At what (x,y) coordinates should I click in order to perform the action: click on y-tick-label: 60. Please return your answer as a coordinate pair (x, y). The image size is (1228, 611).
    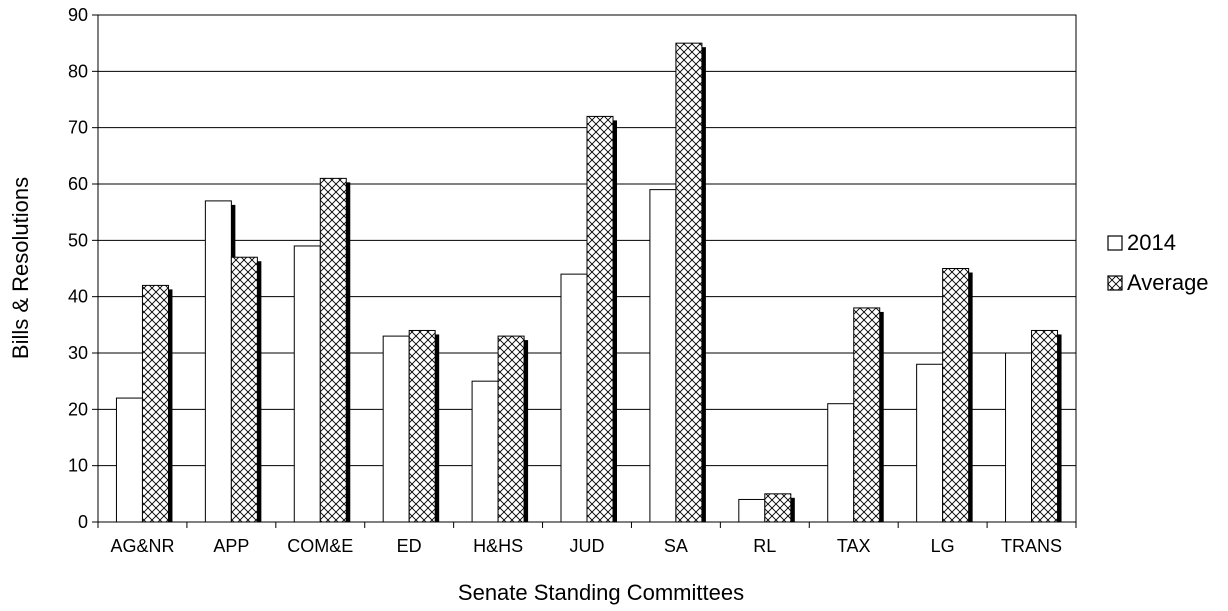
    Looking at the image, I should click on (78, 184).